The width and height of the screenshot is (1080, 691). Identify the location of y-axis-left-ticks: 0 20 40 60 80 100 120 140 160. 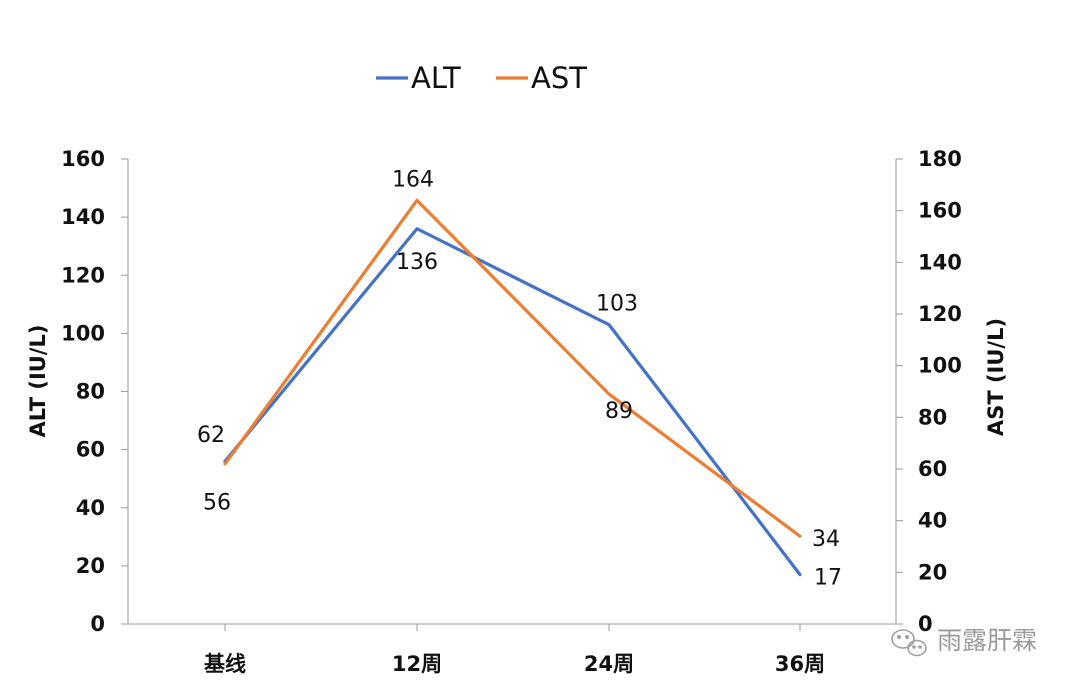
(94, 391).